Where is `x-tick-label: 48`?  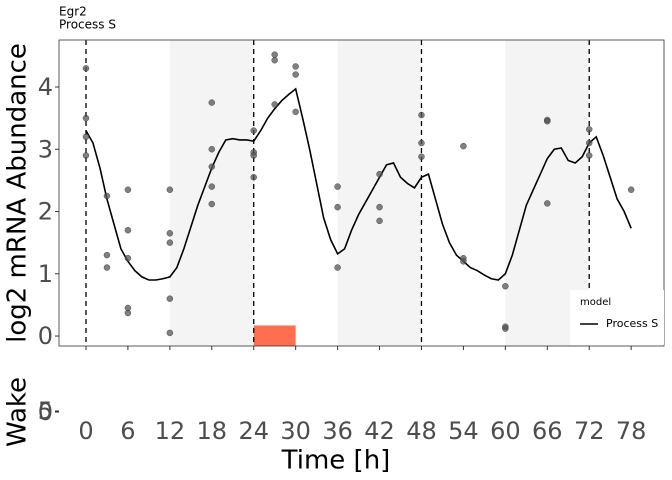 x-tick-label: 48 is located at coordinates (421, 431).